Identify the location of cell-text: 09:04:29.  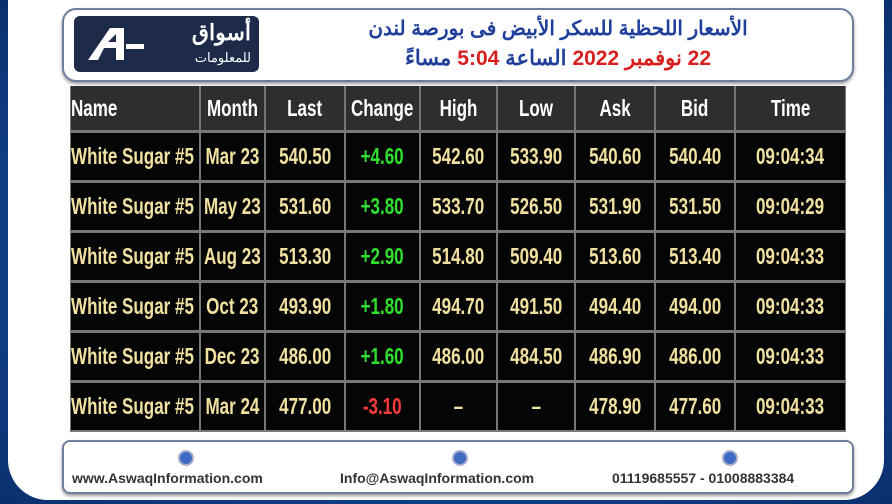
(790, 206).